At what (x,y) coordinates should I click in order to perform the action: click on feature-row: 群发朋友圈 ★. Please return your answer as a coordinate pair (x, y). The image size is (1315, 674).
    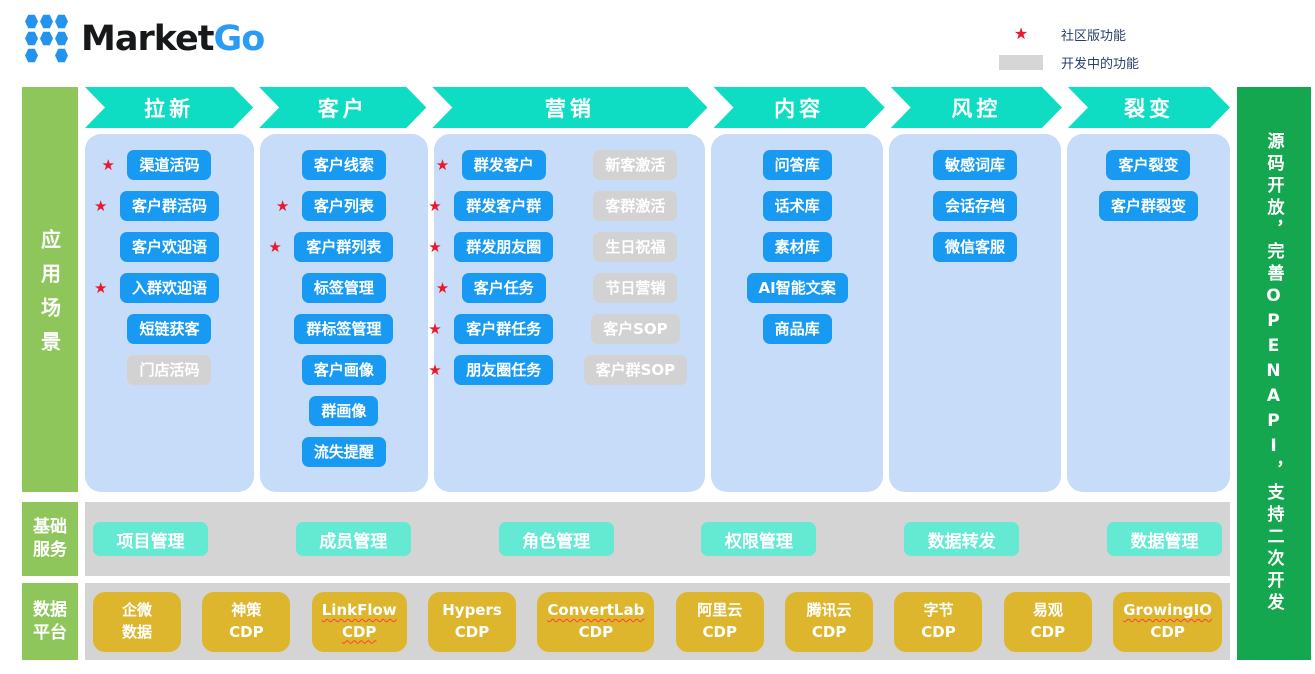
    Looking at the image, I should click on (499, 246).